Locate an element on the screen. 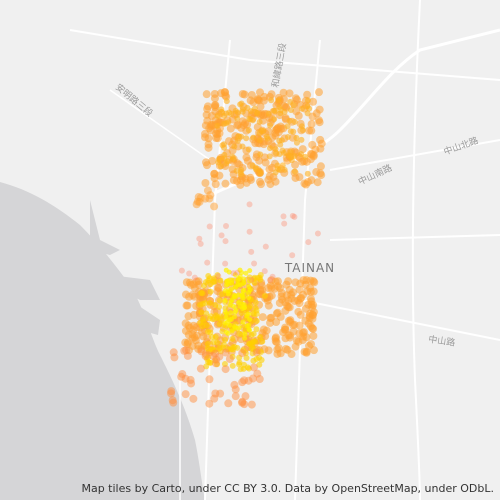  harbor is located at coordinates (125, 267).